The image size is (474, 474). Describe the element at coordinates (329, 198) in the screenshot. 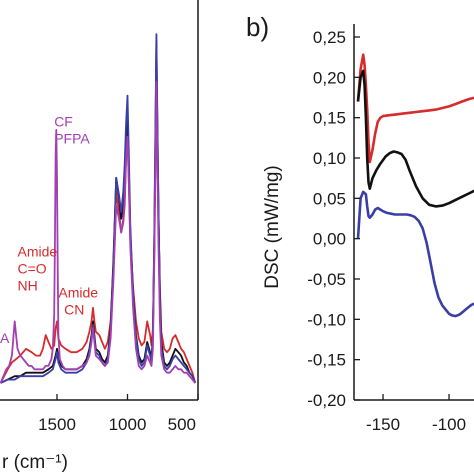

I see `panel-b-y-tick-label: 0,05` at that location.